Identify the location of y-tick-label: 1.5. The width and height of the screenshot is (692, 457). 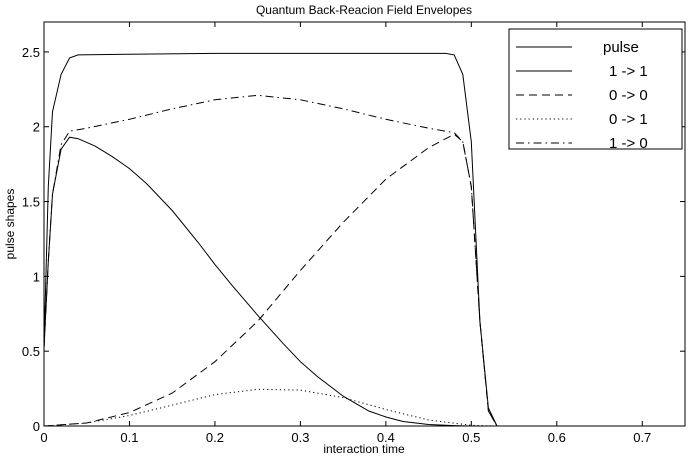
(31, 202).